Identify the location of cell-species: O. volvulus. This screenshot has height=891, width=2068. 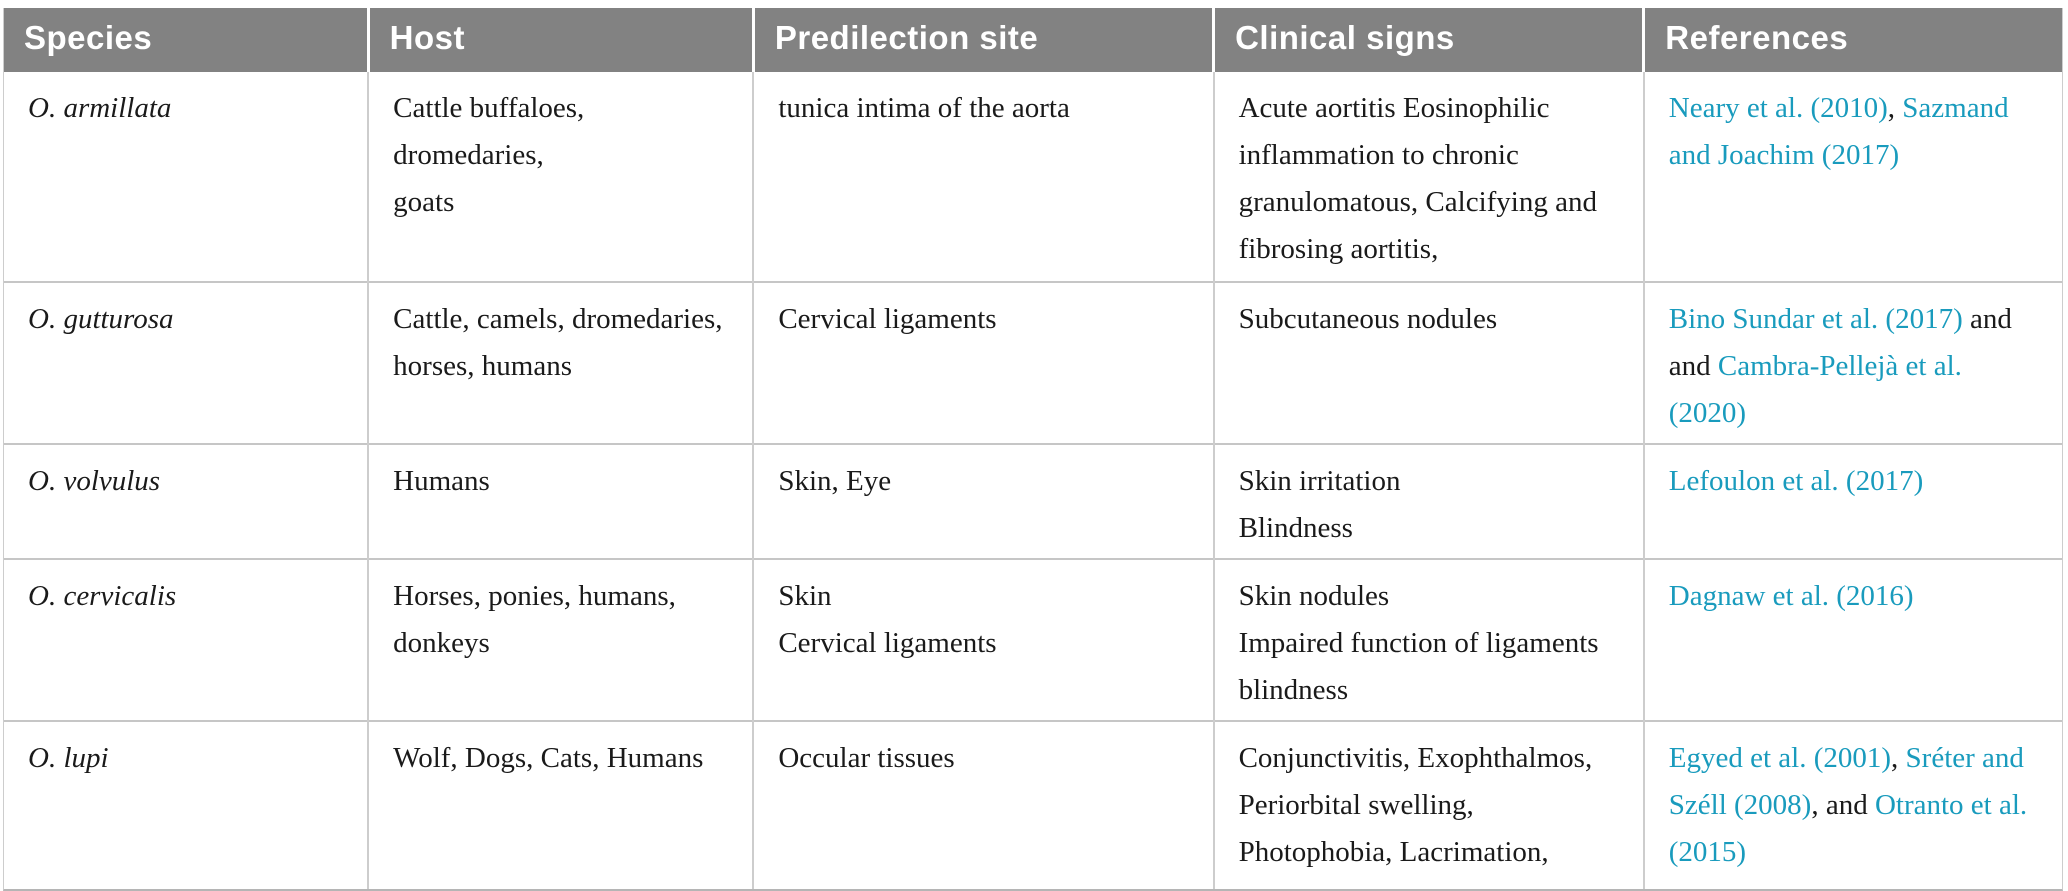
(186, 501).